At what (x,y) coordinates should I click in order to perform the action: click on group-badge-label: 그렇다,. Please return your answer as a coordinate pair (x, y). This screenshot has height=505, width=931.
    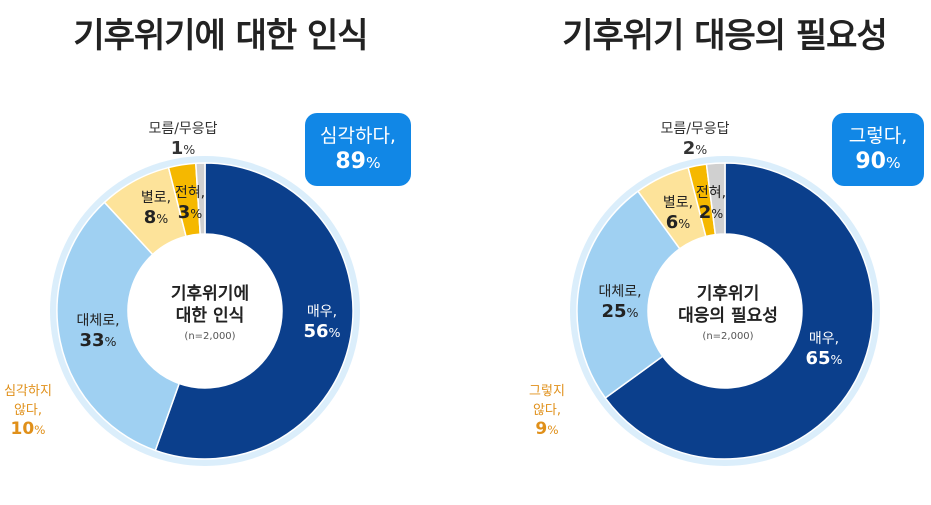
    Looking at the image, I should click on (878, 136).